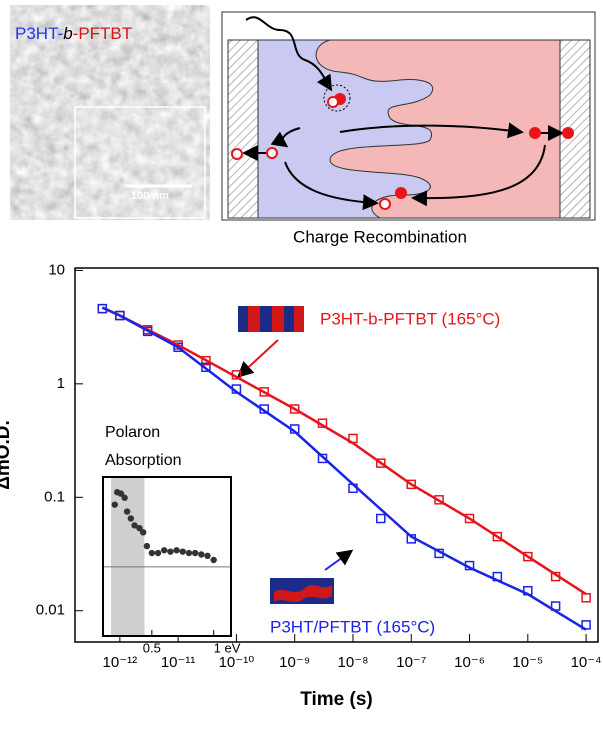 The height and width of the screenshot is (748, 603). What do you see at coordinates (167, 556) in the screenshot?
I see `inset-frame` at bounding box center [167, 556].